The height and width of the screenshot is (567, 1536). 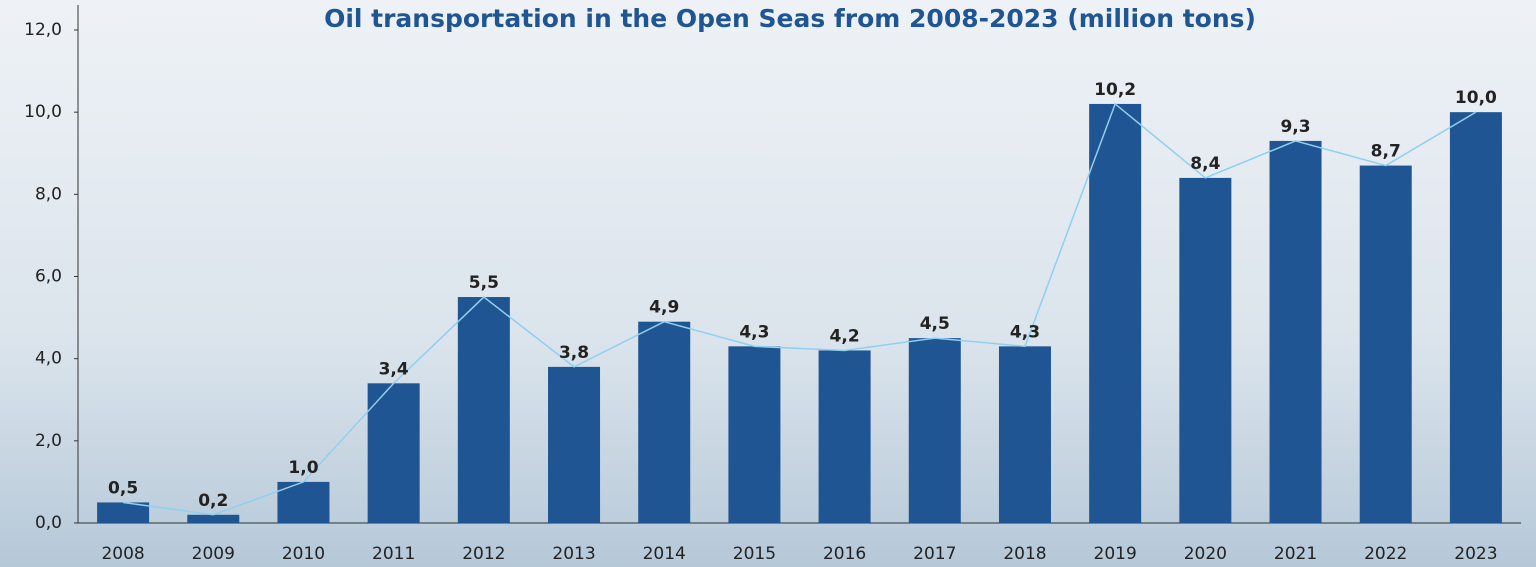 I want to click on x-tick-label: 2008, so click(x=122, y=554).